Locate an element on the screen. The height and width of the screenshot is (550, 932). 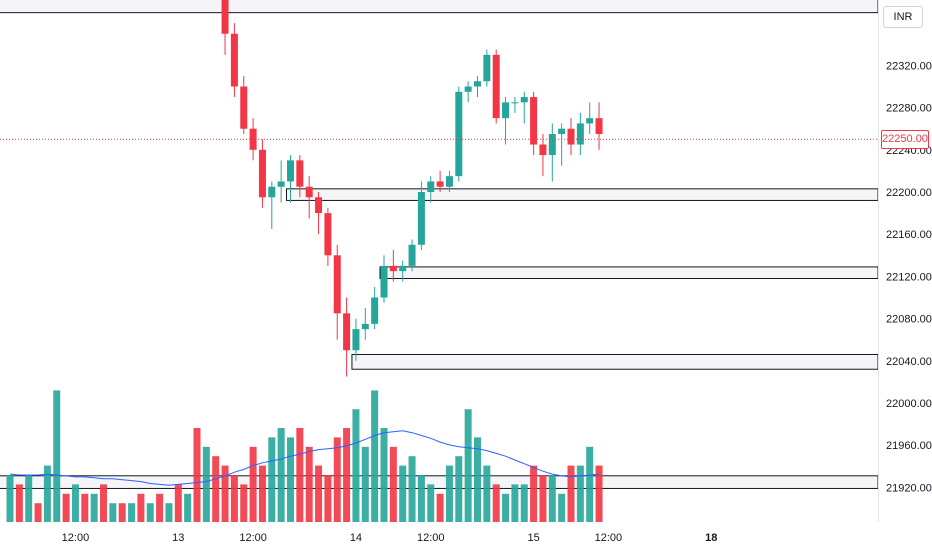
volume-ma-line is located at coordinates (304, 458).